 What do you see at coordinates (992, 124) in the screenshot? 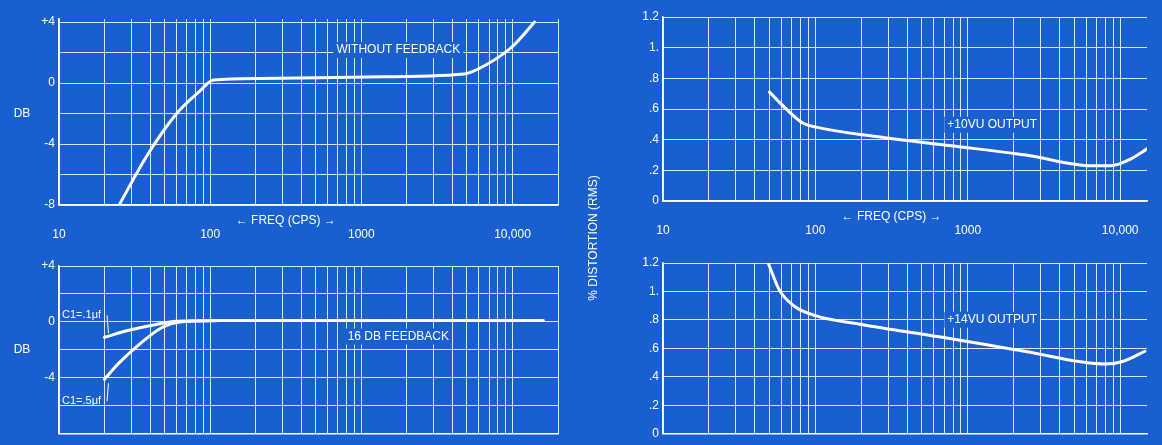
I see `series-label: +10VU OUTPUT` at bounding box center [992, 124].